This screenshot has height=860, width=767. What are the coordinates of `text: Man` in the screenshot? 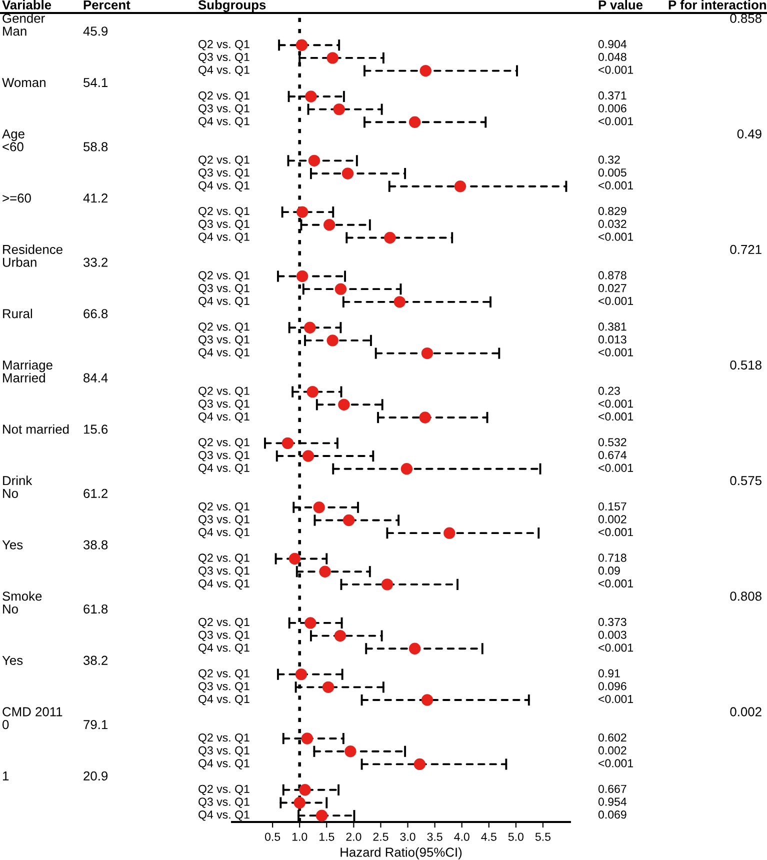 It's located at (14, 31).